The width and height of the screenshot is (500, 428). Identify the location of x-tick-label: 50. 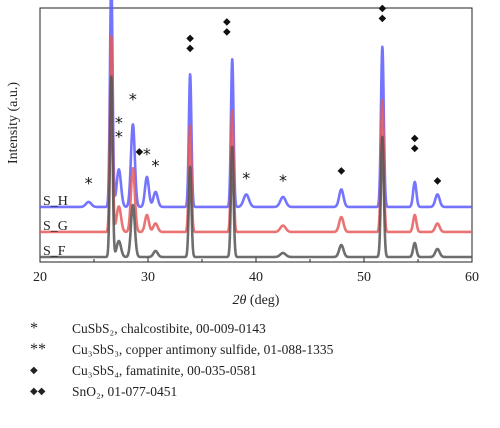
(364, 277).